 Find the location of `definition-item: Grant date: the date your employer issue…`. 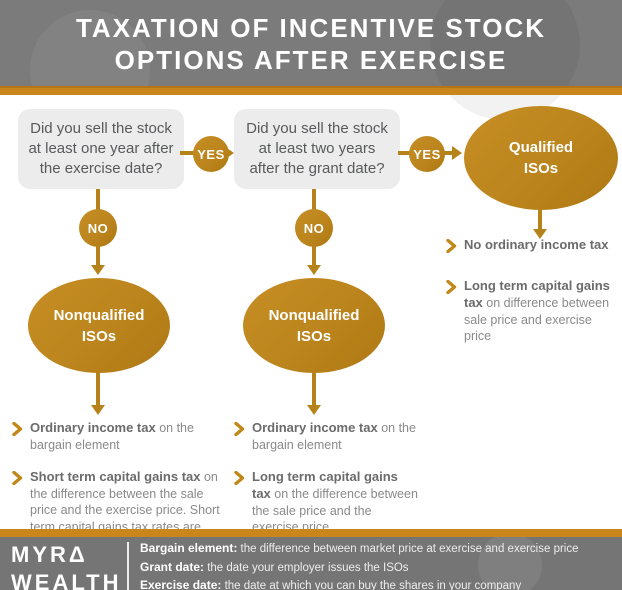

definition-item: Grant date: the date your employer issue… is located at coordinates (359, 568).